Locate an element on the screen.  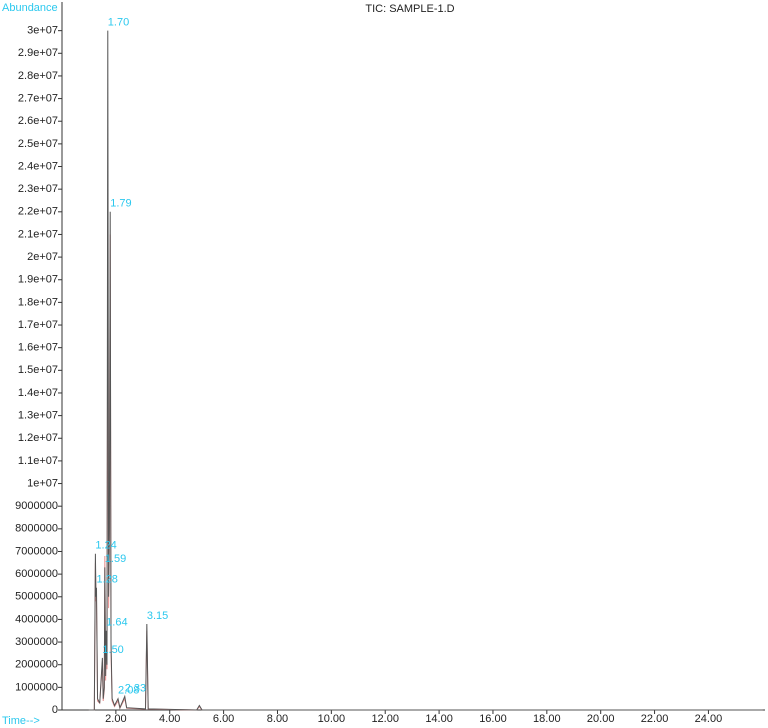
y-tick-label: 5000000 is located at coordinates (36, 597).